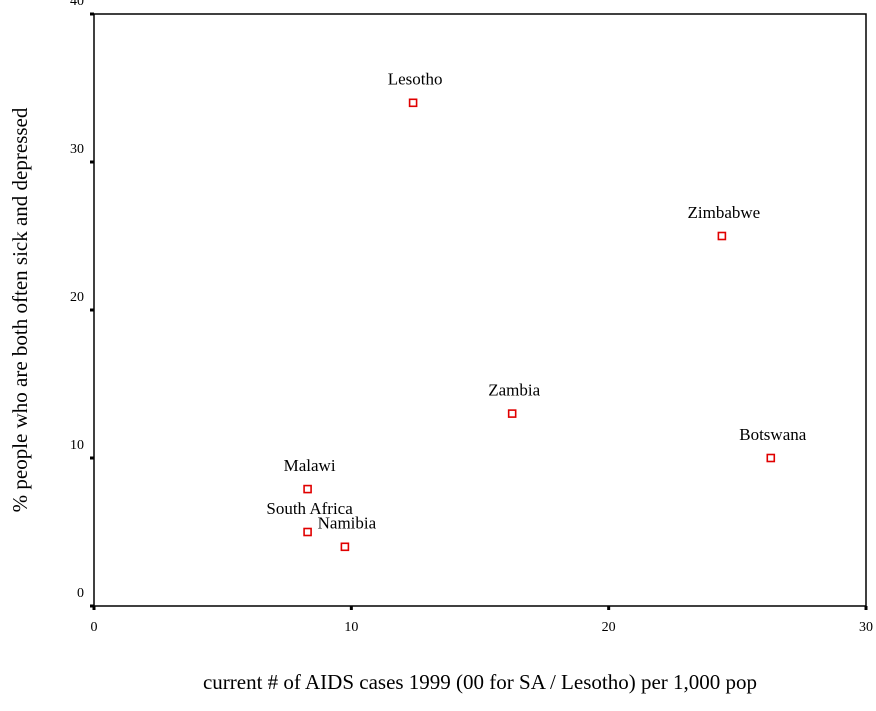  What do you see at coordinates (77, 149) in the screenshot?
I see `y-tick-label: 30` at bounding box center [77, 149].